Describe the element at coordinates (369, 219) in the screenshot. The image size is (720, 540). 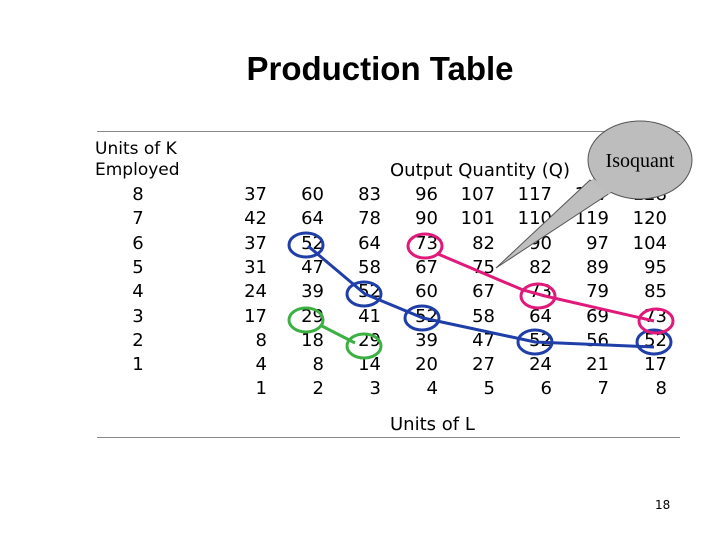
I see `output-cell: 78` at that location.